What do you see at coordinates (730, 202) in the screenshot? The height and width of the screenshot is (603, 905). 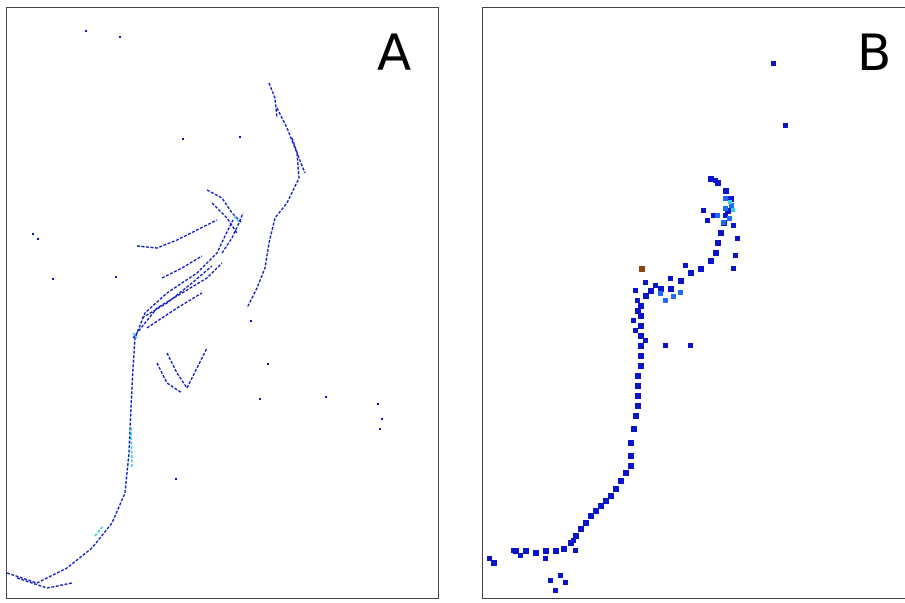 I see `block-b-high` at bounding box center [730, 202].